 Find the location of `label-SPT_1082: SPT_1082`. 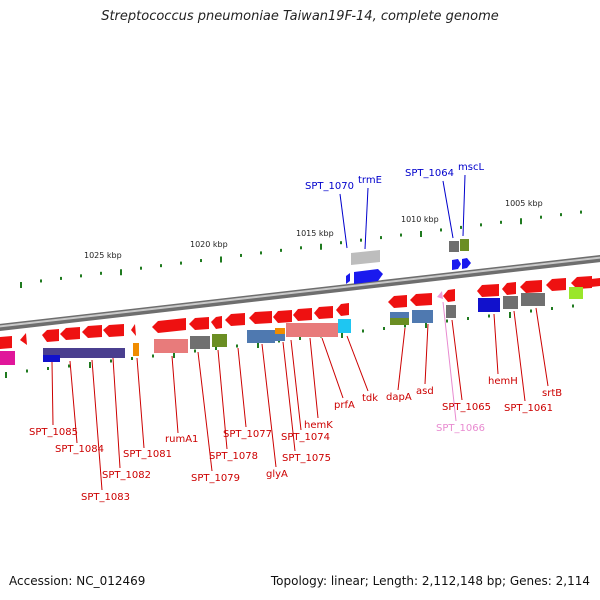

label-SPT_1082: SPT_1082 is located at coordinates (126, 475).